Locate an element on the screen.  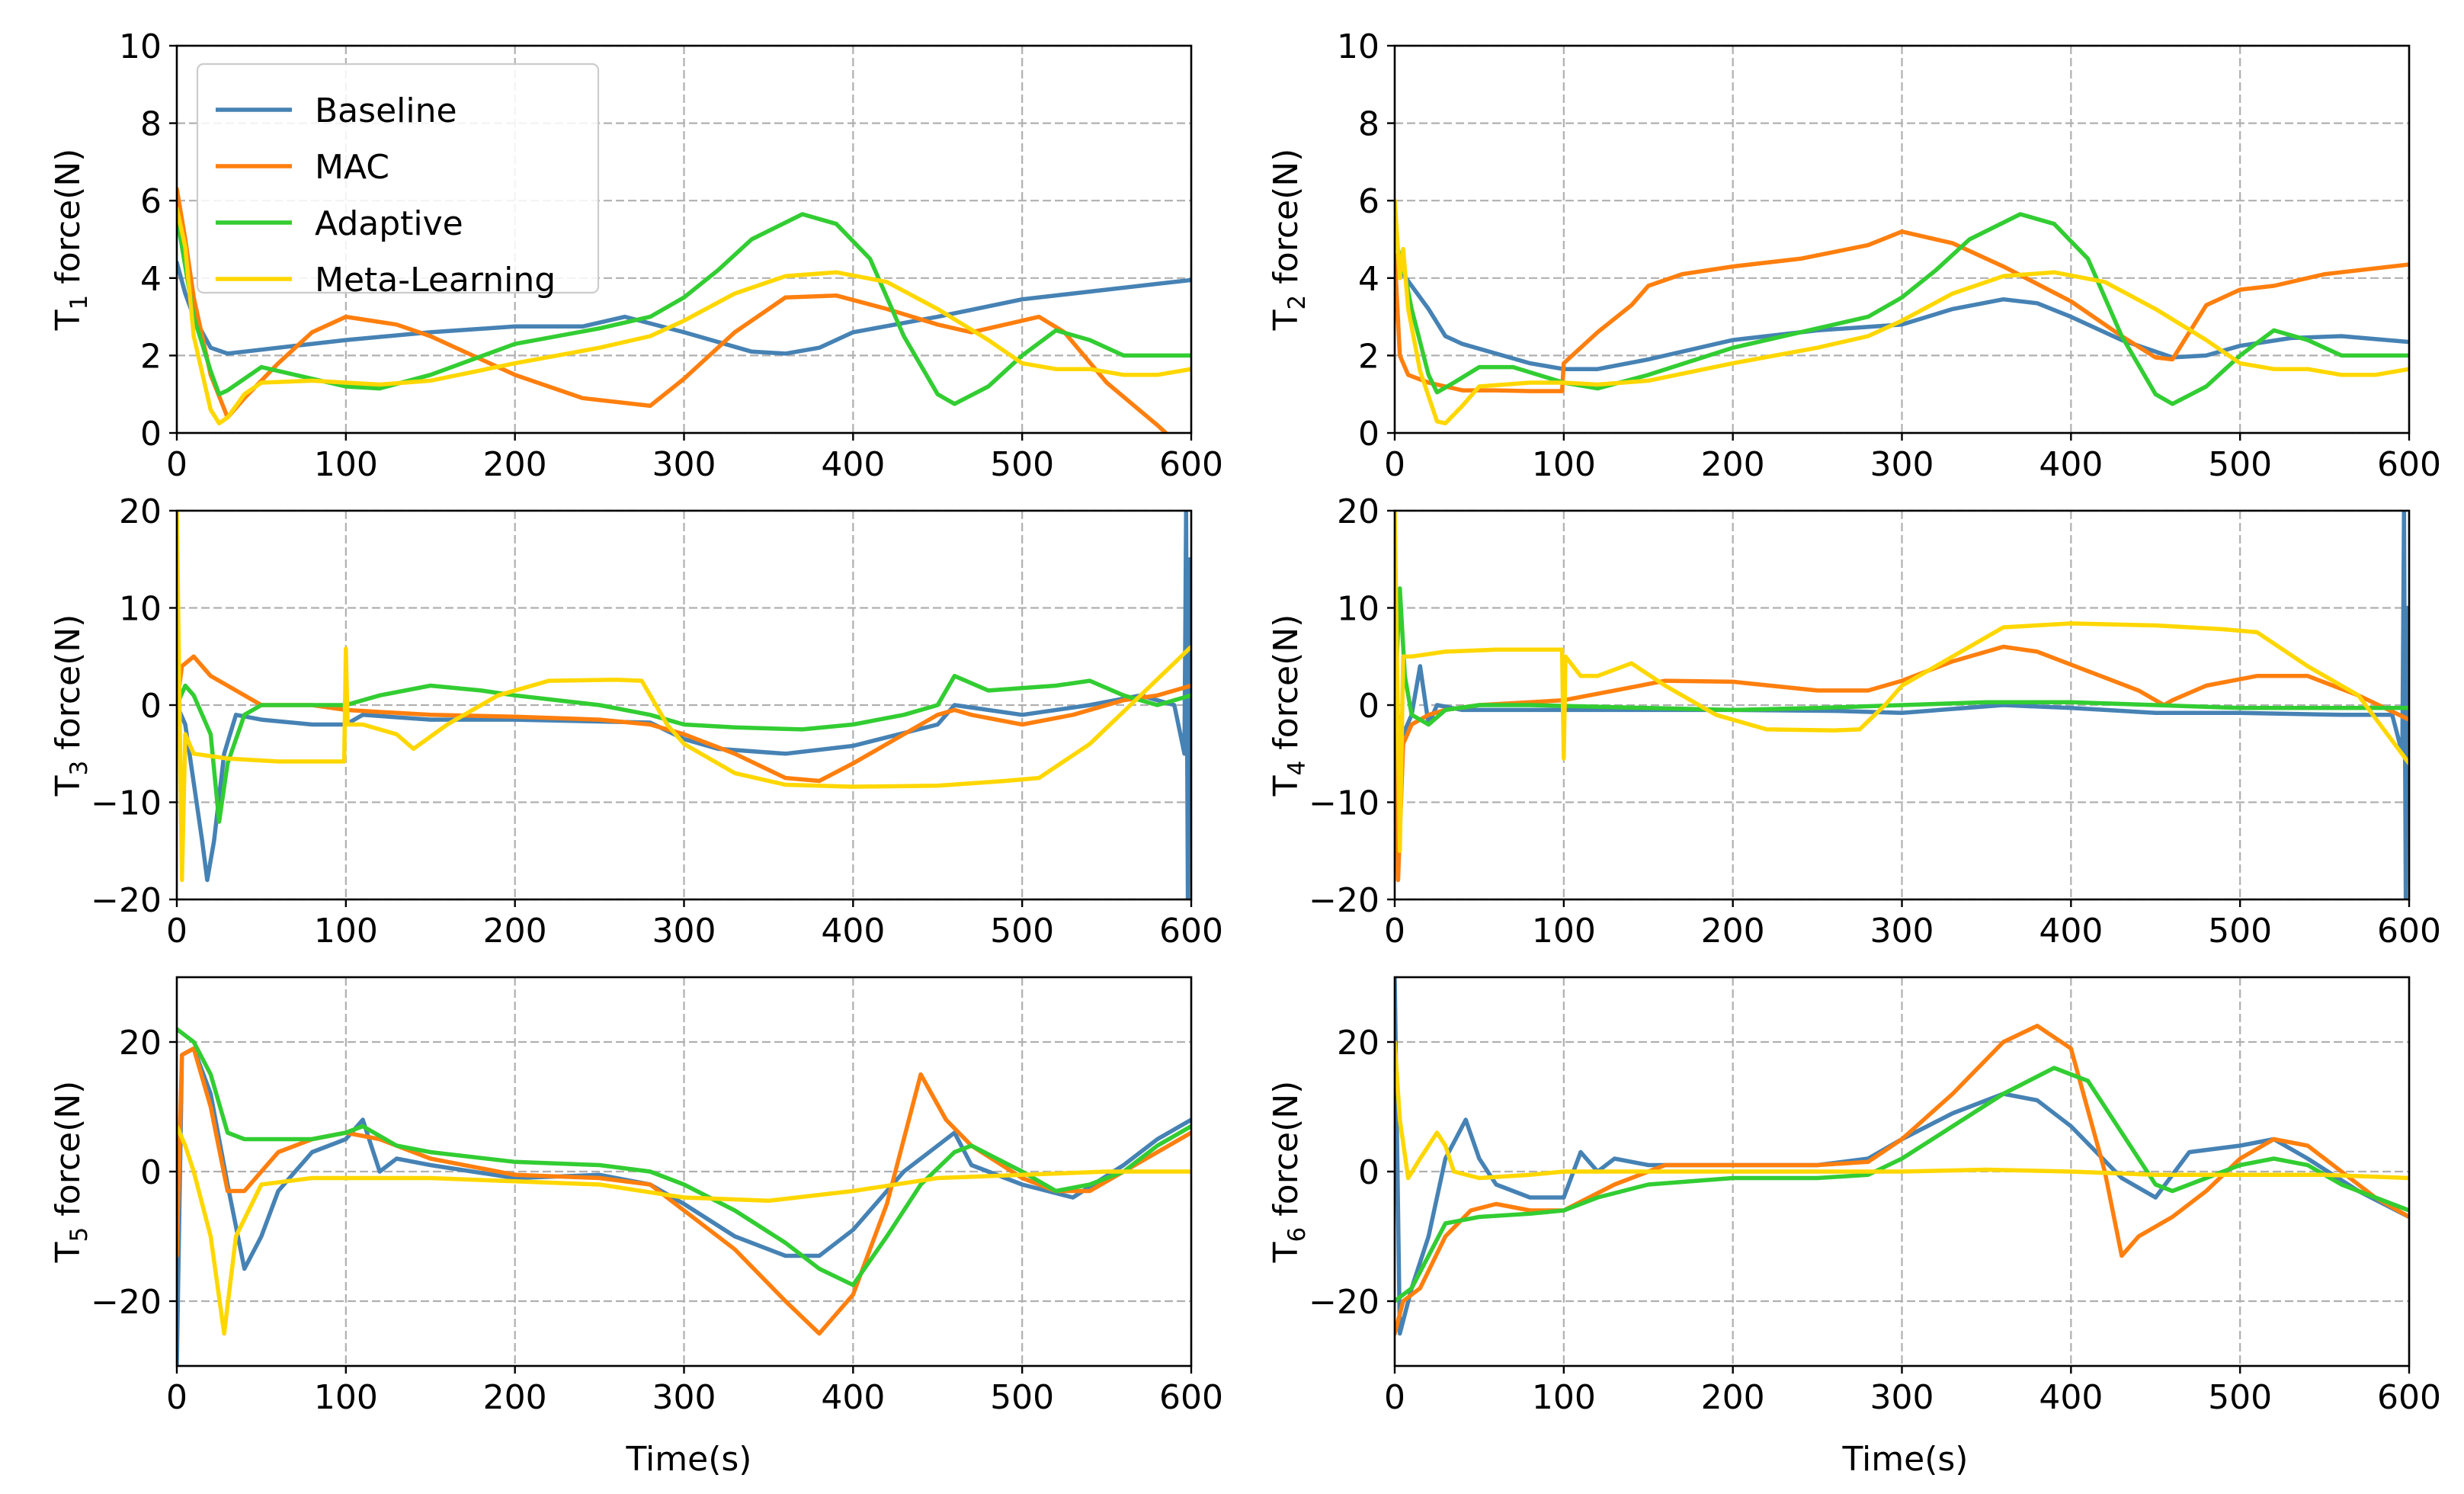
chart-panel-1: 0 100 200 300 400 500 600 0 2 4 6 8 10 T1 force(N) is located at coordinates (636, 256).